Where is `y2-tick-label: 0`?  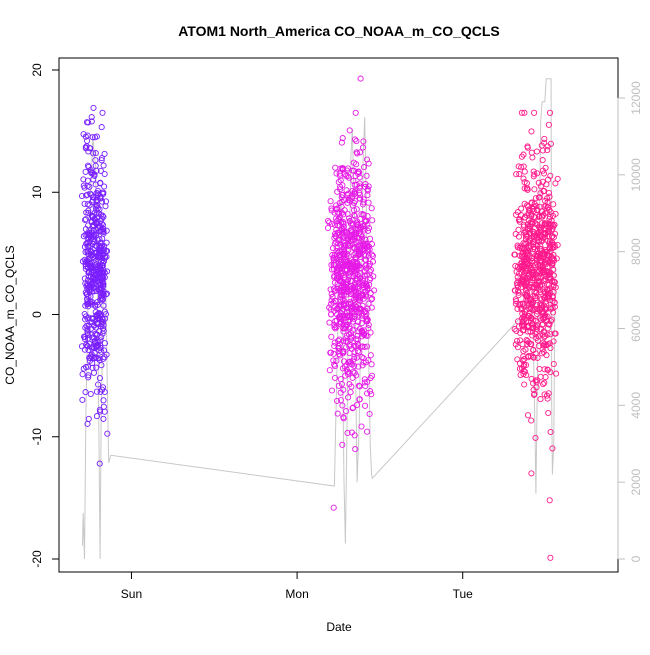
y2-tick-label: 0 is located at coordinates (636, 558).